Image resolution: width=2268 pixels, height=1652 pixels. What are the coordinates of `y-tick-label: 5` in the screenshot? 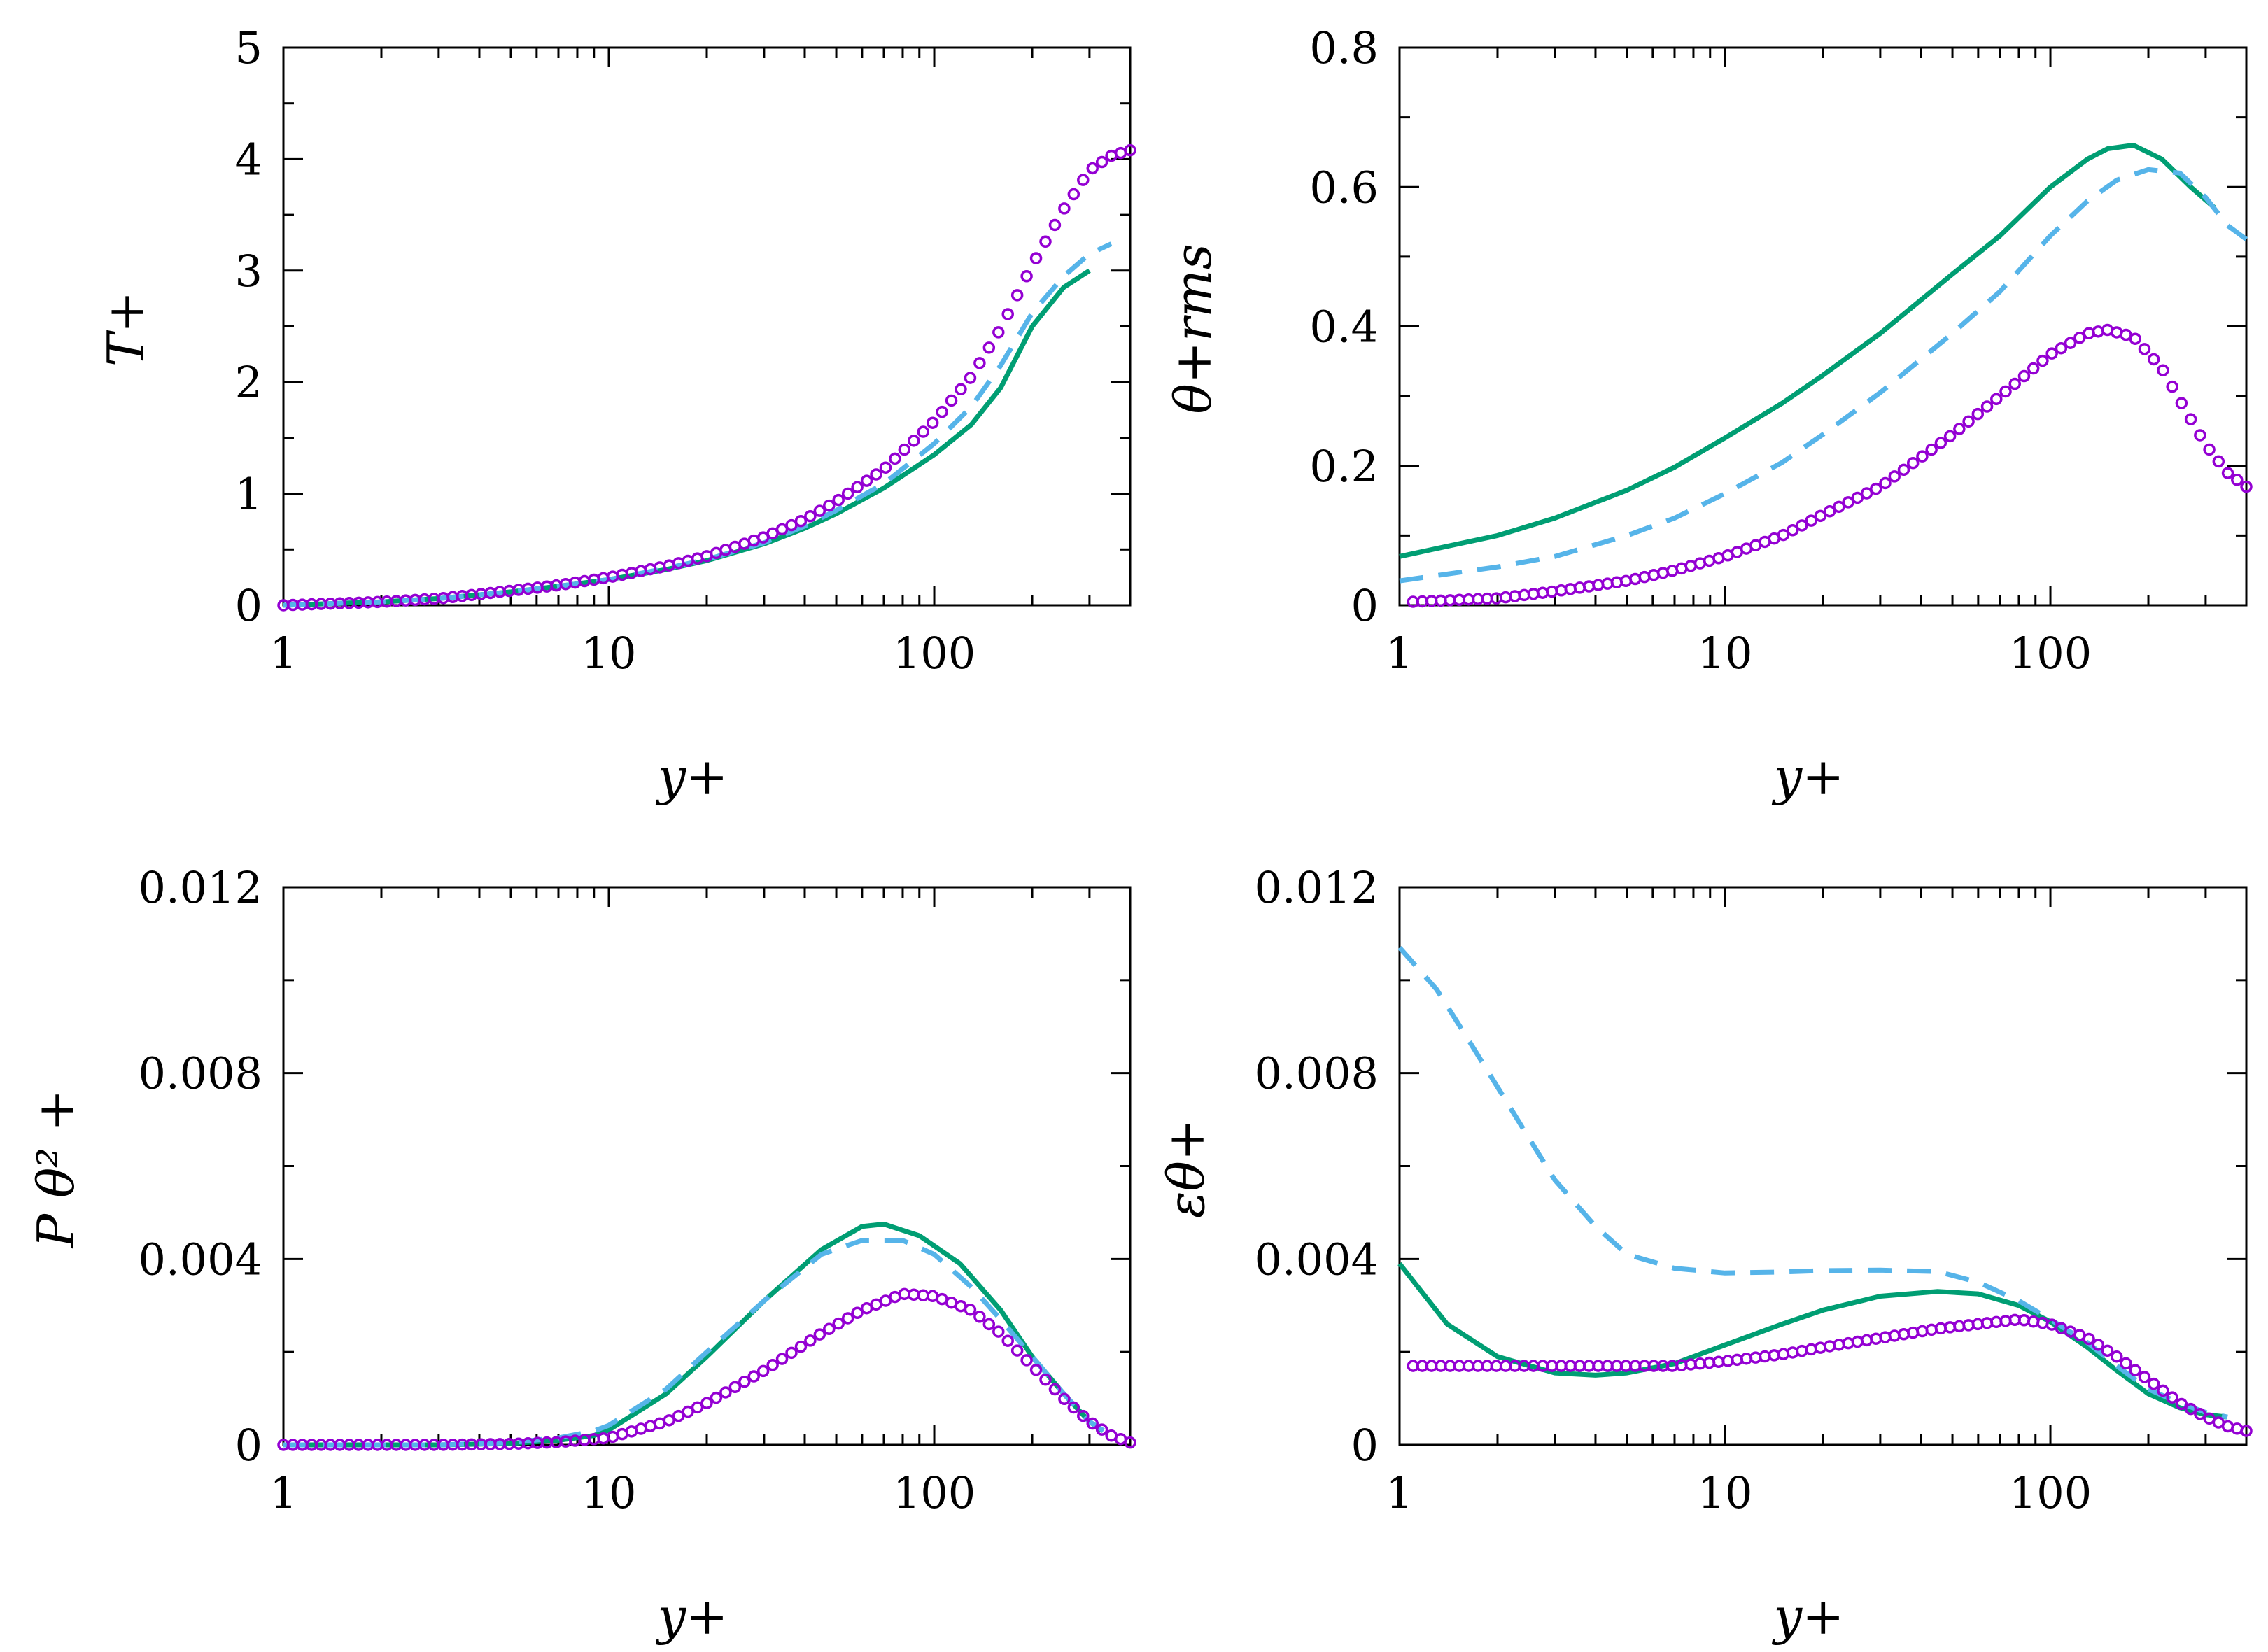 It's located at (248, 47).